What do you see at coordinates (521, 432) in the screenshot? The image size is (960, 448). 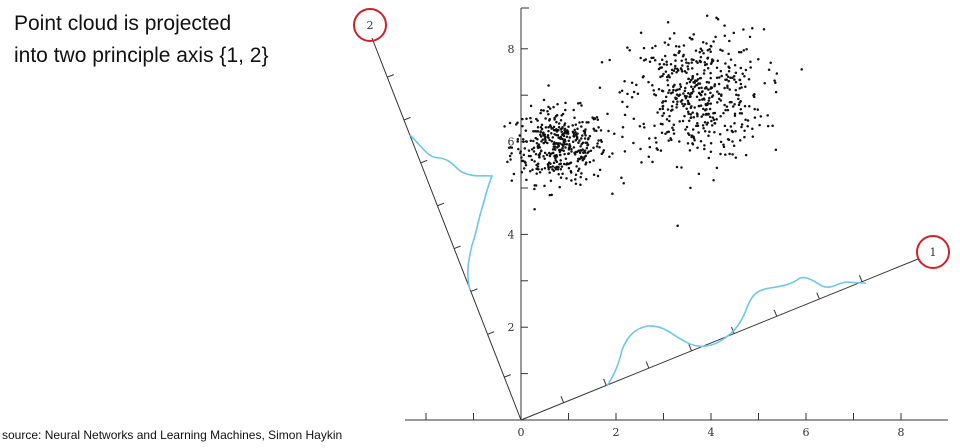 I see `x-tick-label: 0` at bounding box center [521, 432].